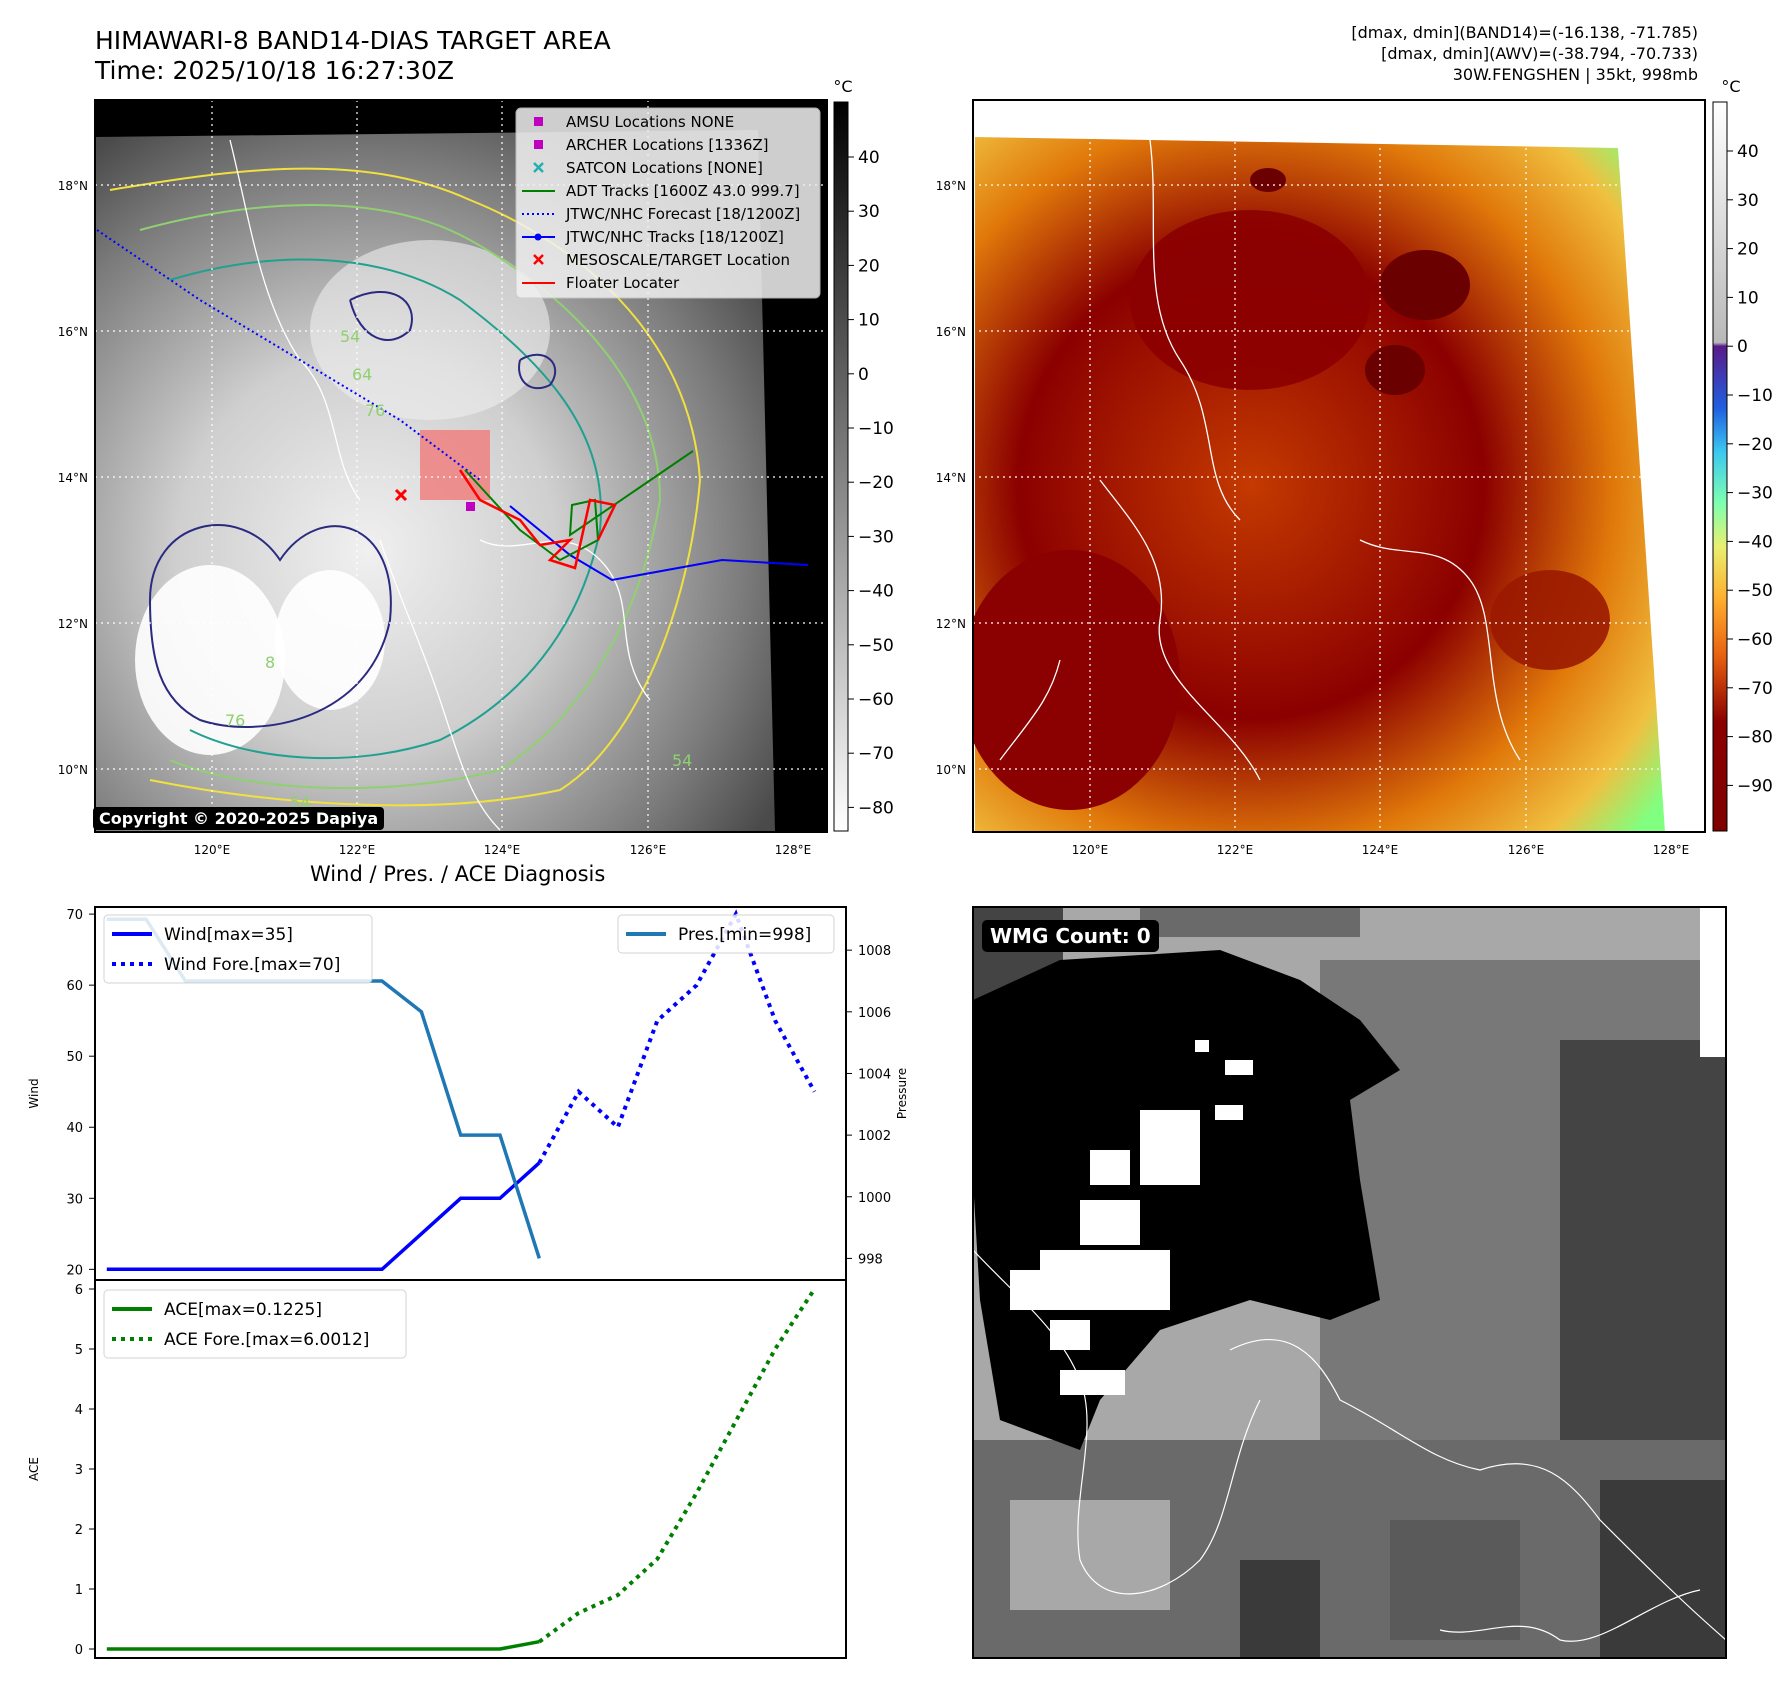 Image resolution: width=1788 pixels, height=1690 pixels. I want to click on y-tick-label: 60, so click(74, 986).